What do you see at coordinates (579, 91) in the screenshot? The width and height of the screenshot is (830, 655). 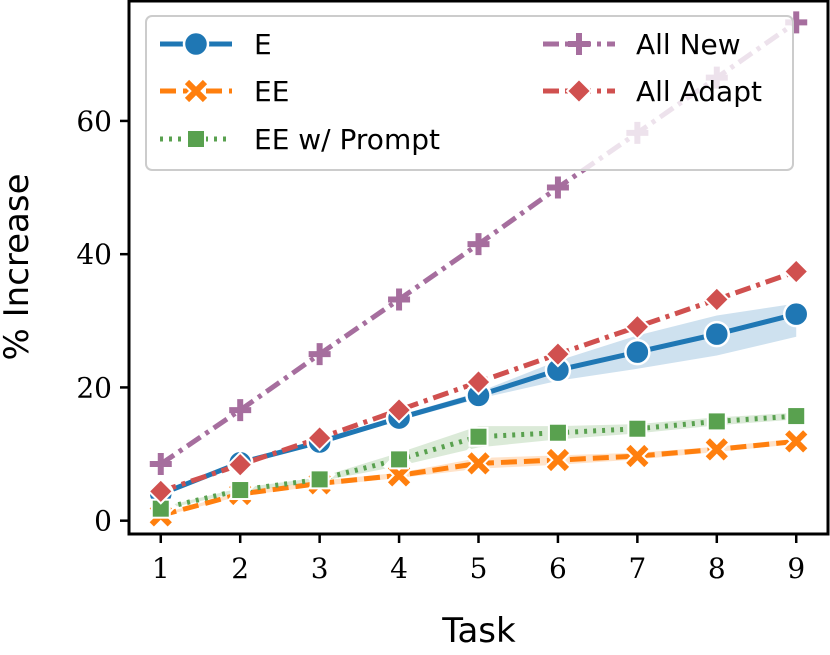 I see `legend-symbol-all-adapt` at bounding box center [579, 91].